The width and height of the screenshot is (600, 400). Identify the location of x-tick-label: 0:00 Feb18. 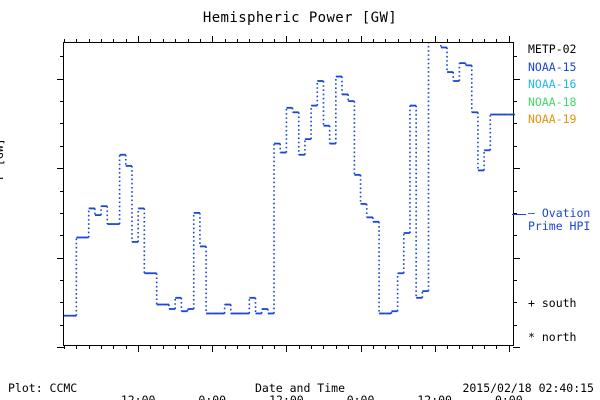
(508, 396).